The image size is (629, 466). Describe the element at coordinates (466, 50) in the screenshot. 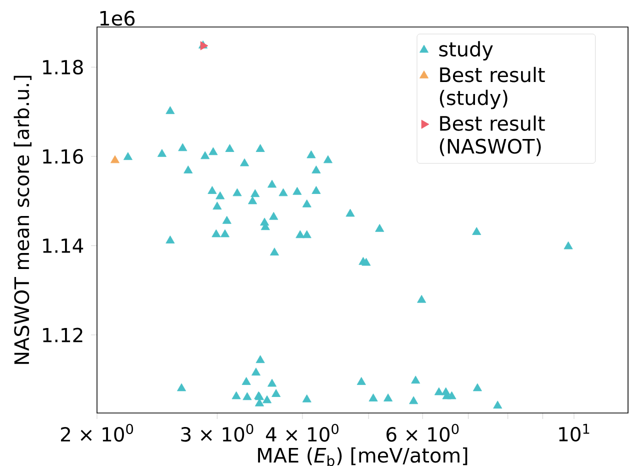

I see `legend-label: study` at that location.